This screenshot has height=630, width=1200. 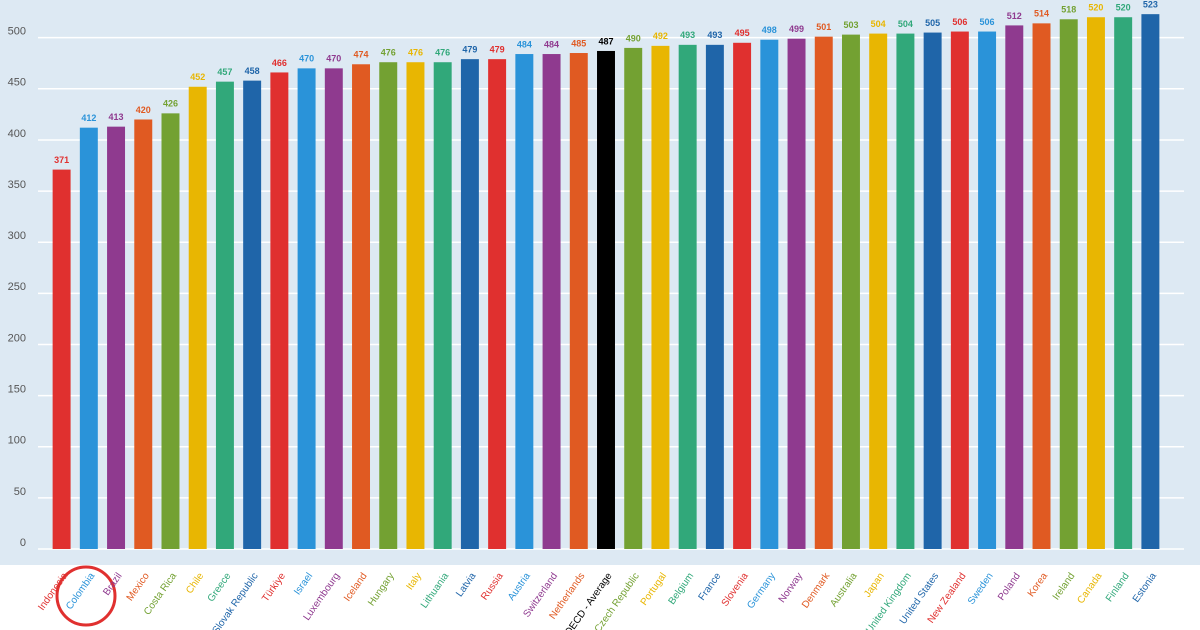 I want to click on y-tick-label: 0, so click(x=23, y=543).